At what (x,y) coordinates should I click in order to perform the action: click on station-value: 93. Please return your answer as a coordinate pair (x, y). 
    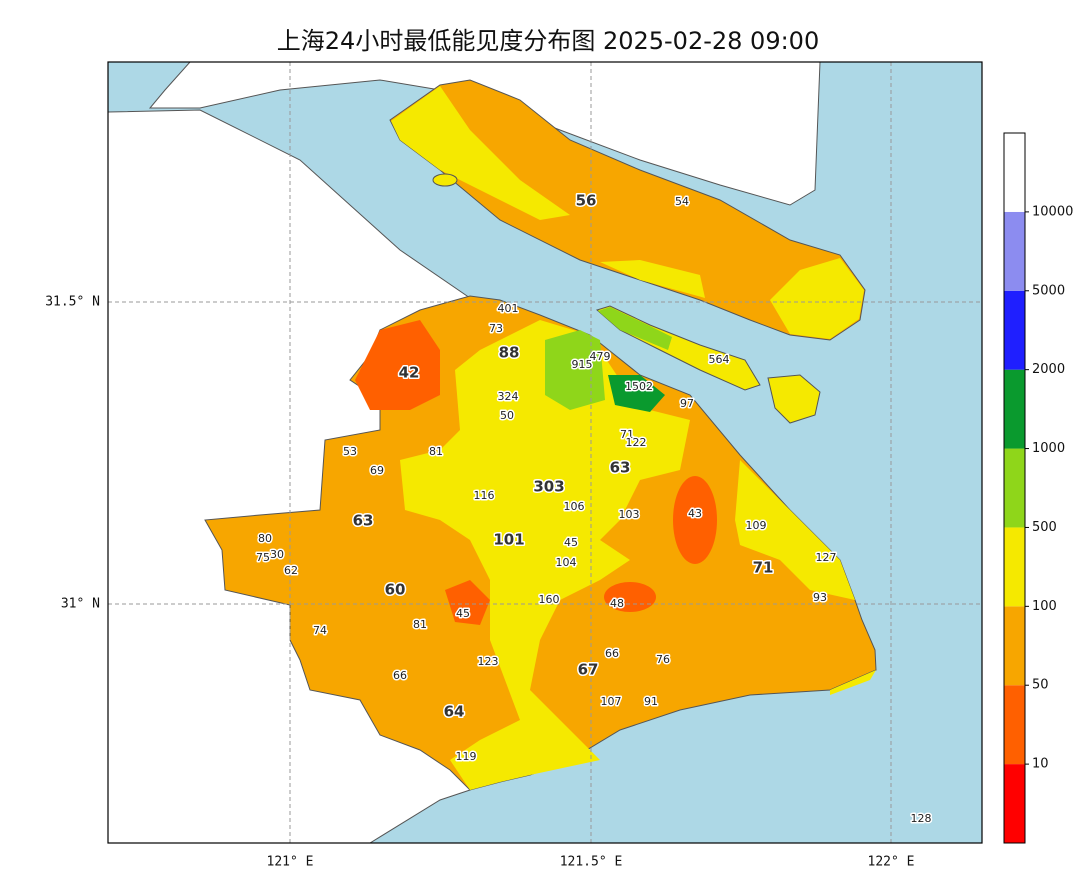
    Looking at the image, I should click on (820, 597).